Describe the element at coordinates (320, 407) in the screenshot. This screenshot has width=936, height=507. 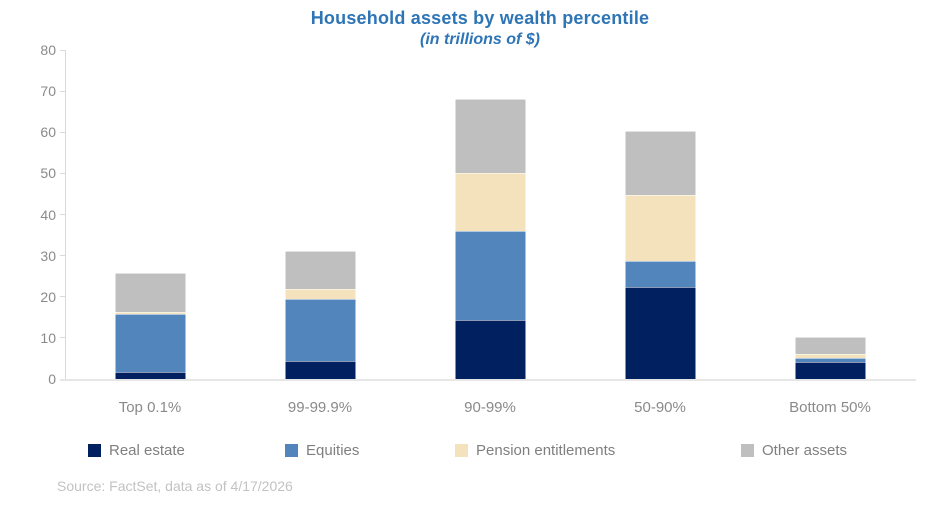
I see `category-label: 99-99.9%` at that location.